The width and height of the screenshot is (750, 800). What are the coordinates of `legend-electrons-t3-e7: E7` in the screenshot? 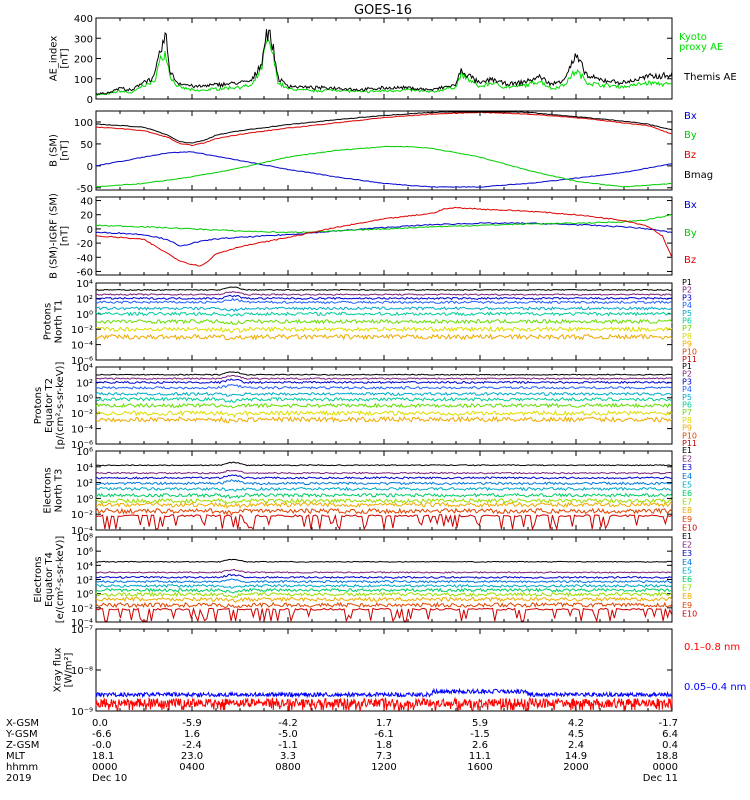 It's located at (687, 502).